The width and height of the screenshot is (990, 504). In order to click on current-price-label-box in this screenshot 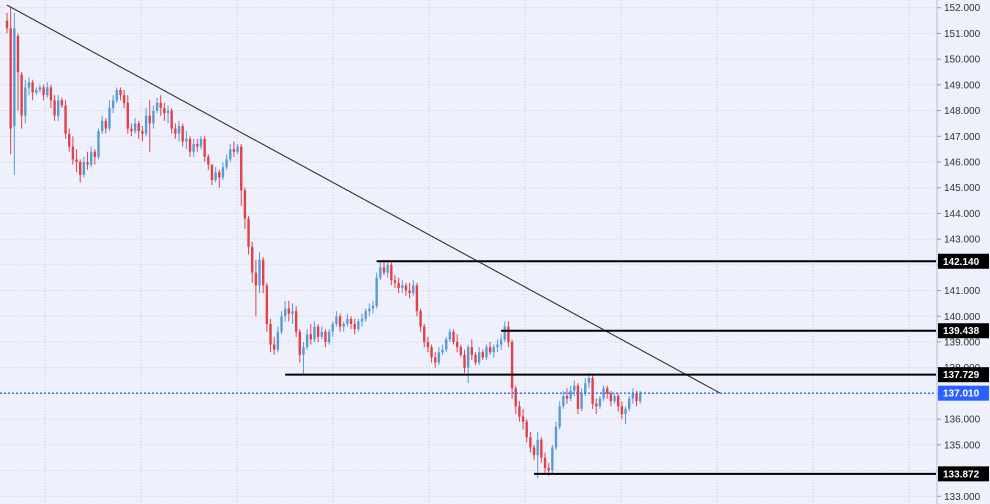, I will do `click(963, 393)`.